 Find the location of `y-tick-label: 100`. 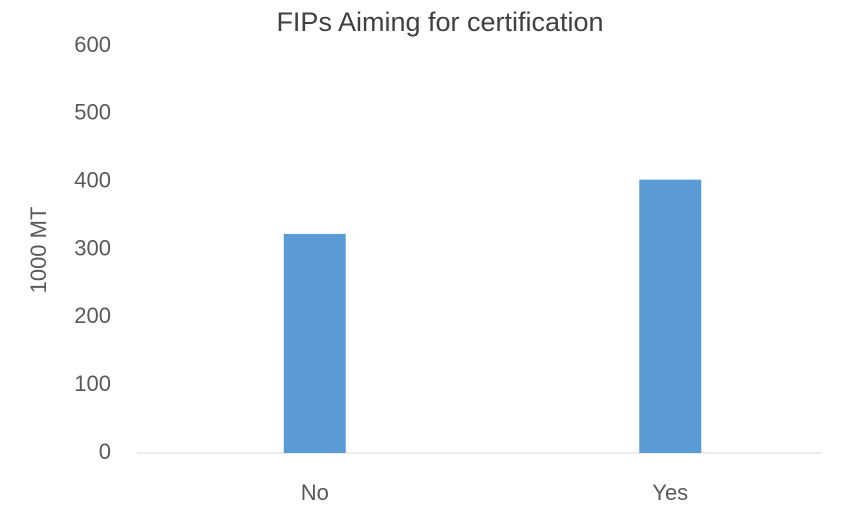

y-tick-label: 100 is located at coordinates (92, 383).